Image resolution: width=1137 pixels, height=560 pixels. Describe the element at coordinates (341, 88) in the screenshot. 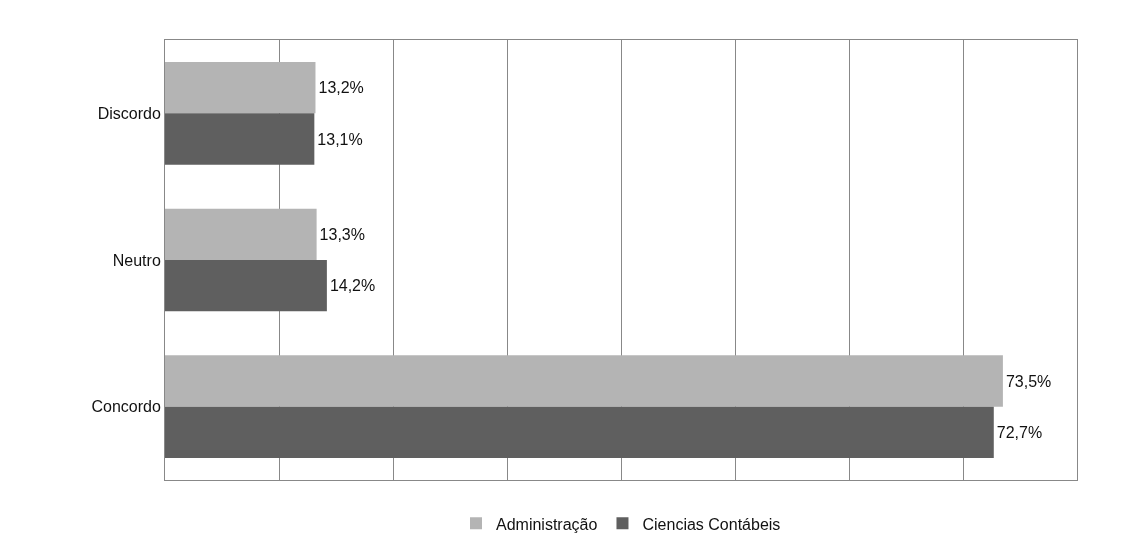

I see `data-label: 13,2%` at that location.